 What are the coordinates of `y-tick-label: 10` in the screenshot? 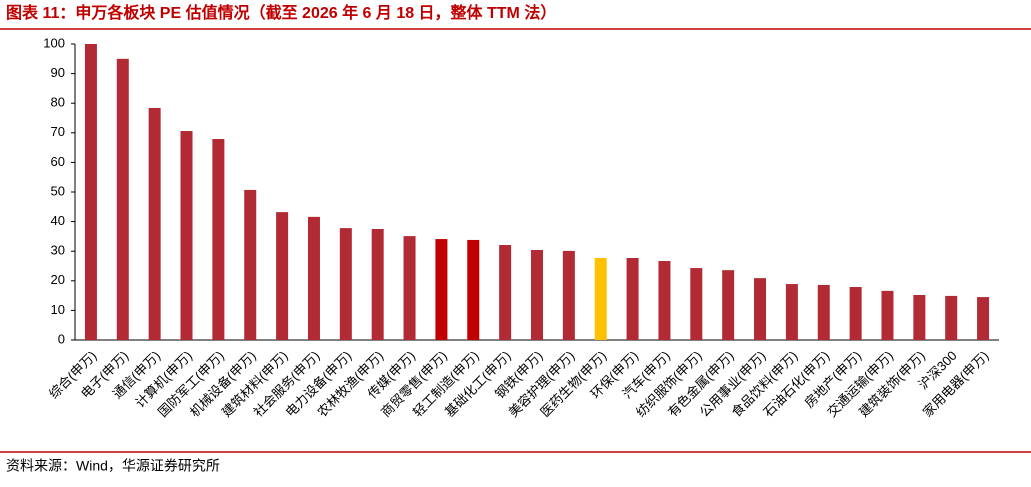 It's located at (58, 309).